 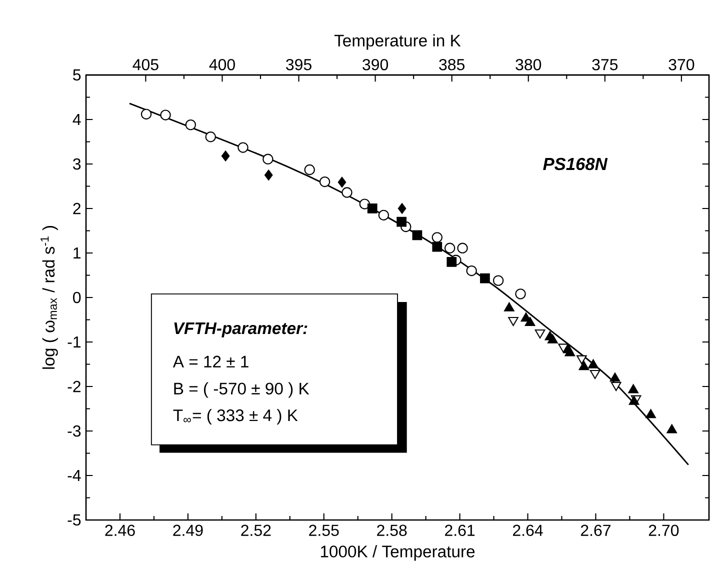 What do you see at coordinates (74, 475) in the screenshot?
I see `y-tick-label: -4` at bounding box center [74, 475].